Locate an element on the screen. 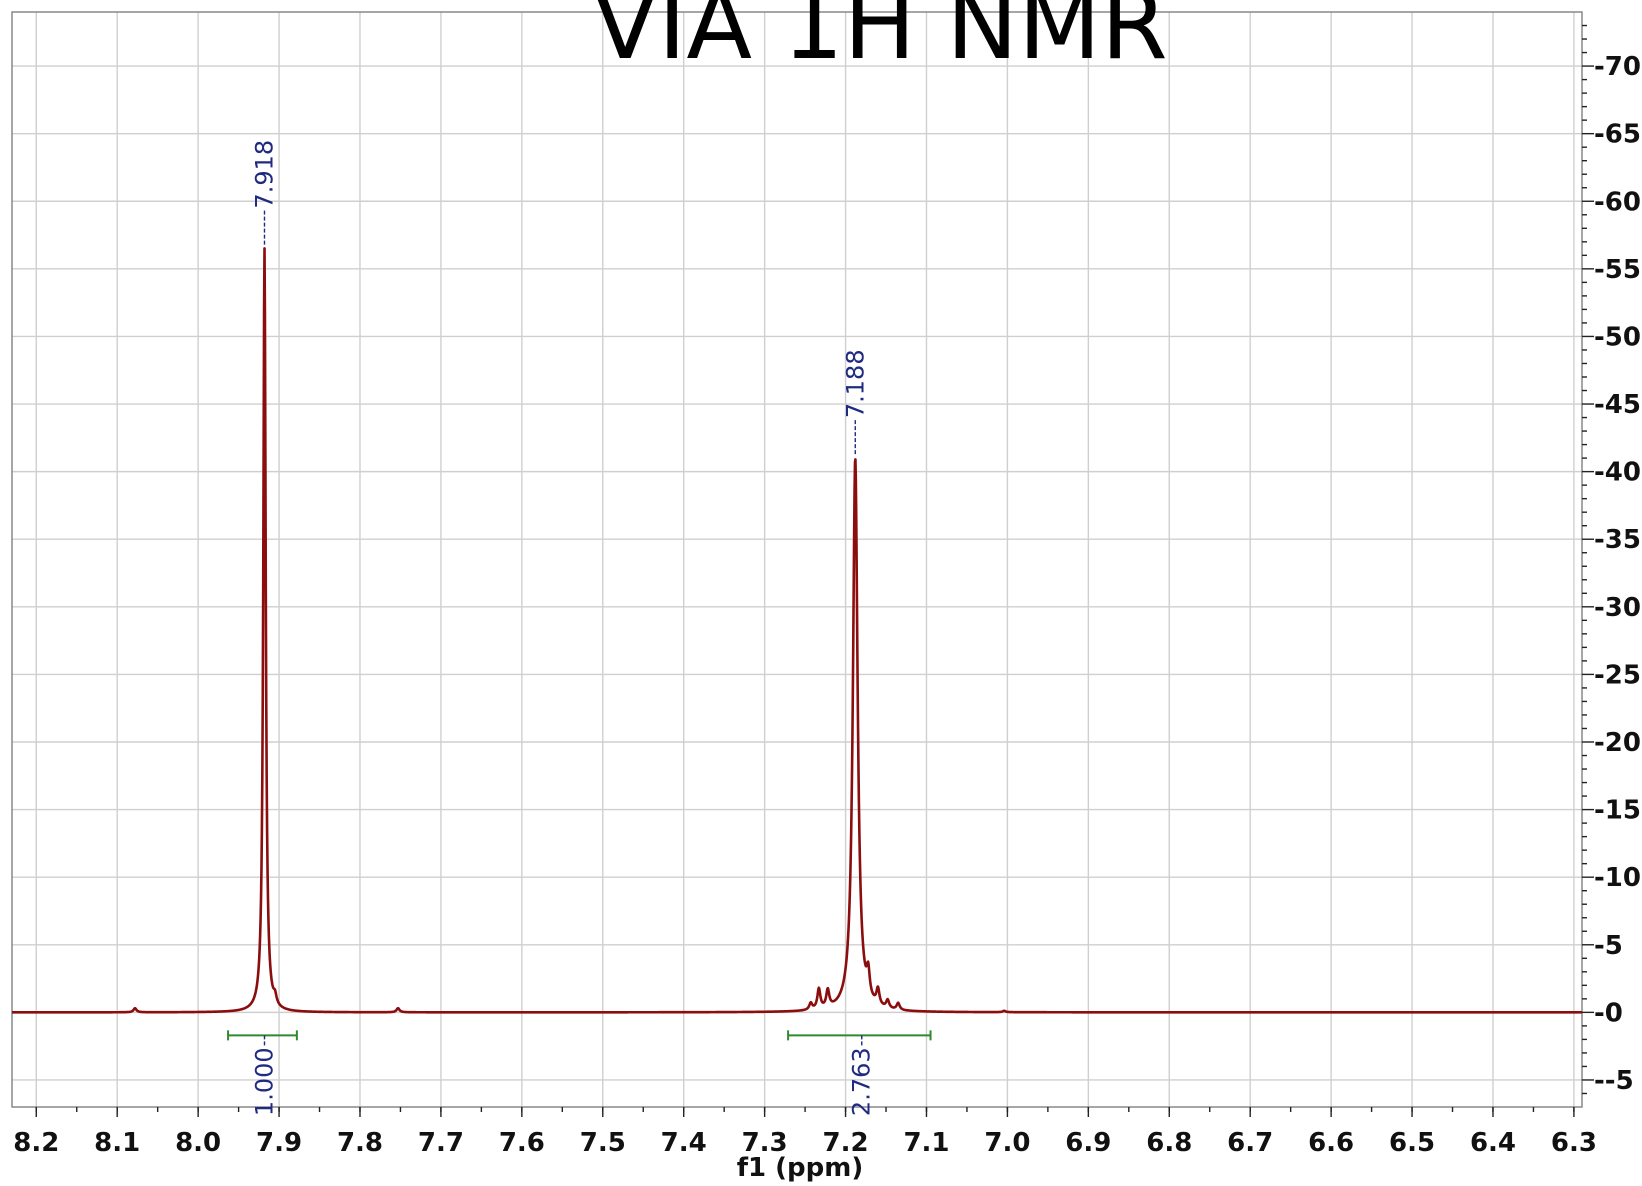 Image resolution: width=1642 pixels, height=1186 pixels. x-tick-label: 8.2 is located at coordinates (36, 1143).